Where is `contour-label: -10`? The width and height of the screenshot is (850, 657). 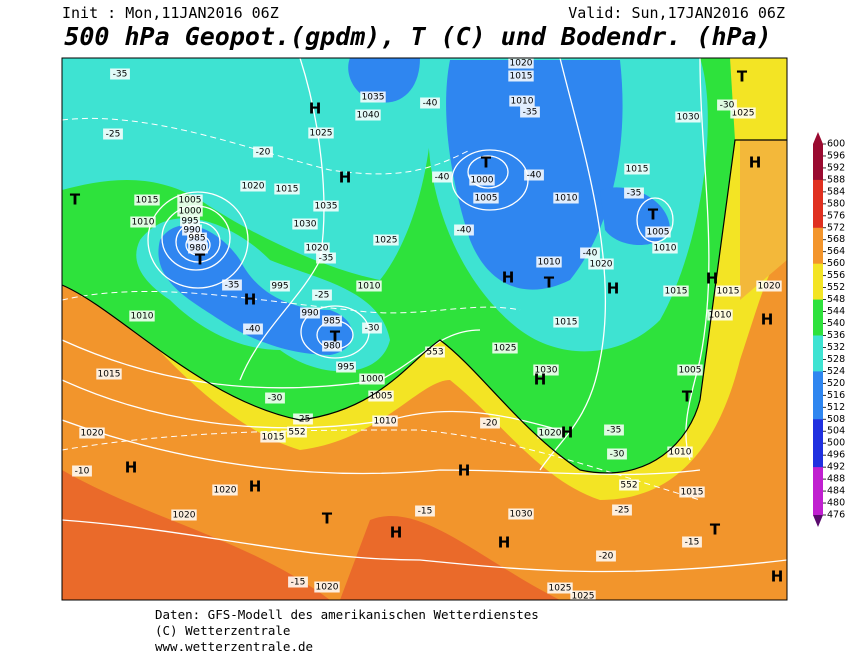
contour-label: -10 is located at coordinates (82, 472).